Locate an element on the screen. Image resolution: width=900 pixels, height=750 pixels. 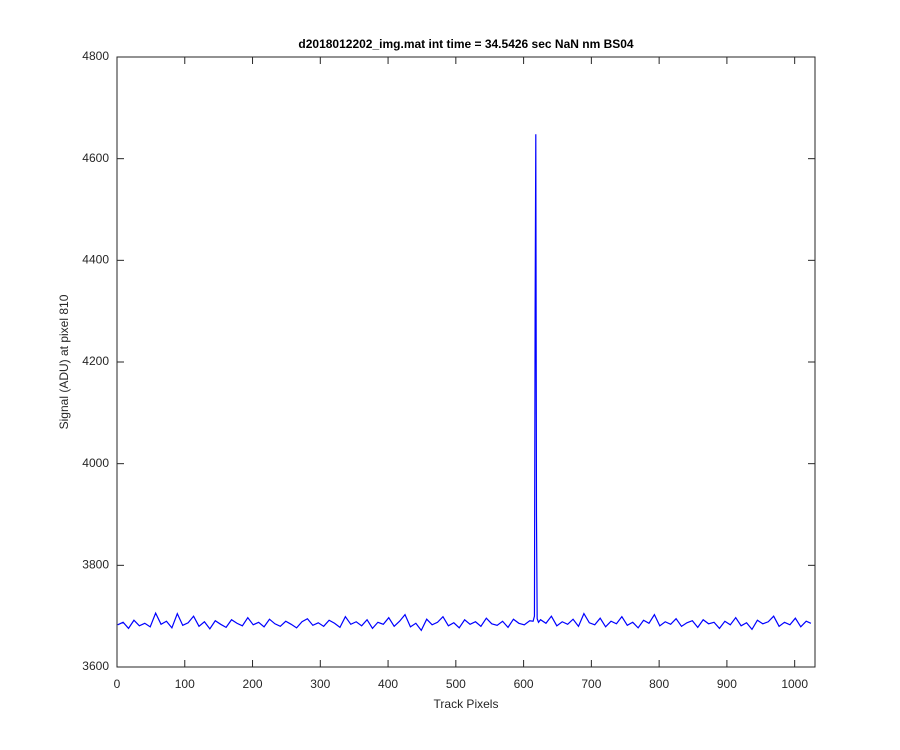
x-tick-label: 1000 is located at coordinates (794, 684).